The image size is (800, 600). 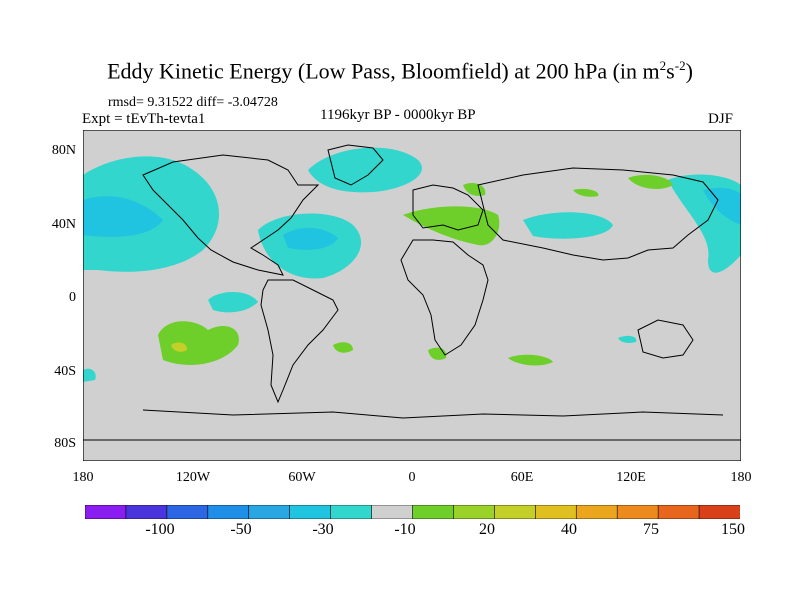 I want to click on lat-label-40n: 40N, so click(x=63, y=224).